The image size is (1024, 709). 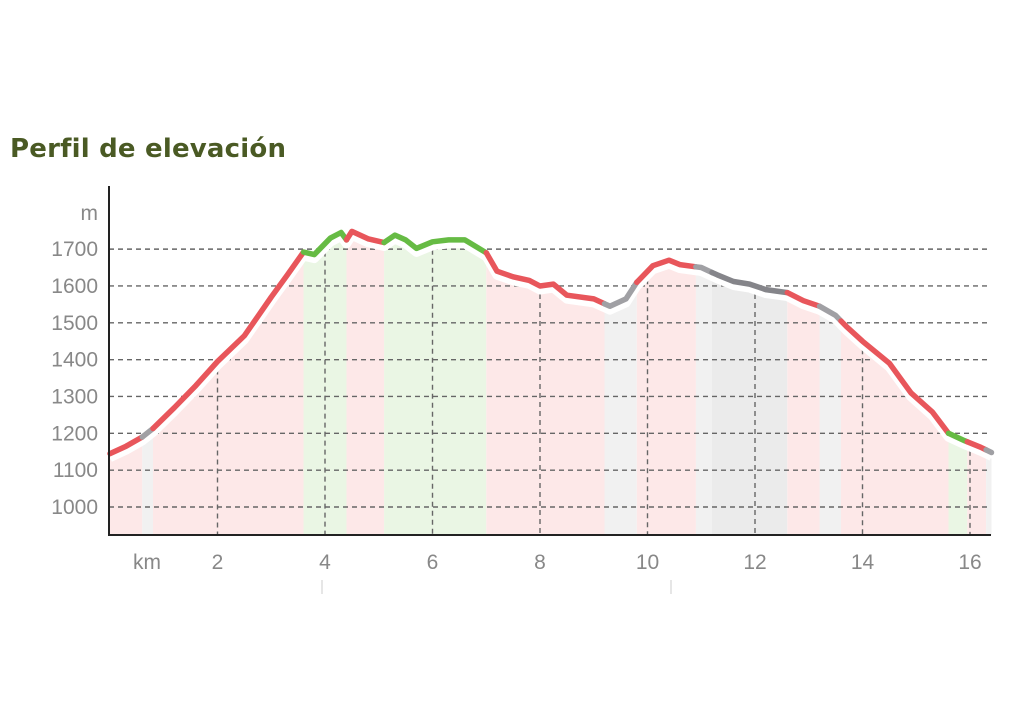 What do you see at coordinates (74, 249) in the screenshot?
I see `y-tick-label: 1700` at bounding box center [74, 249].